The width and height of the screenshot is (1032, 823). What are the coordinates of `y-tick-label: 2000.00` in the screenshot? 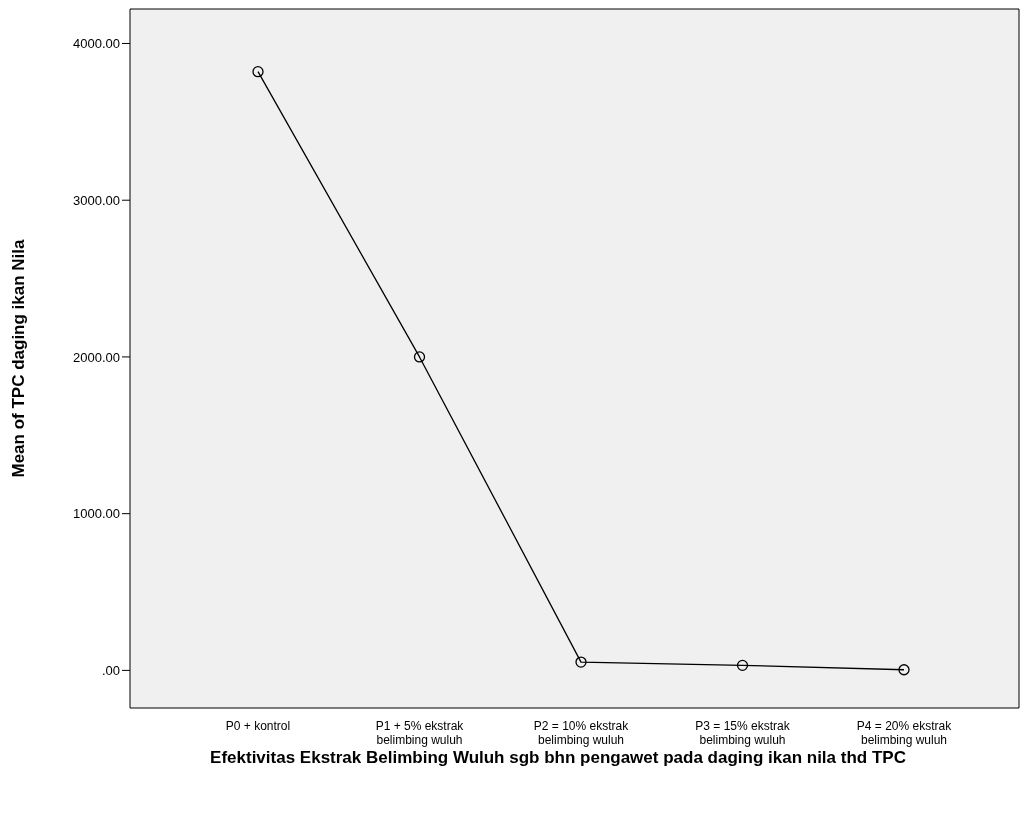 It's located at (96, 357).